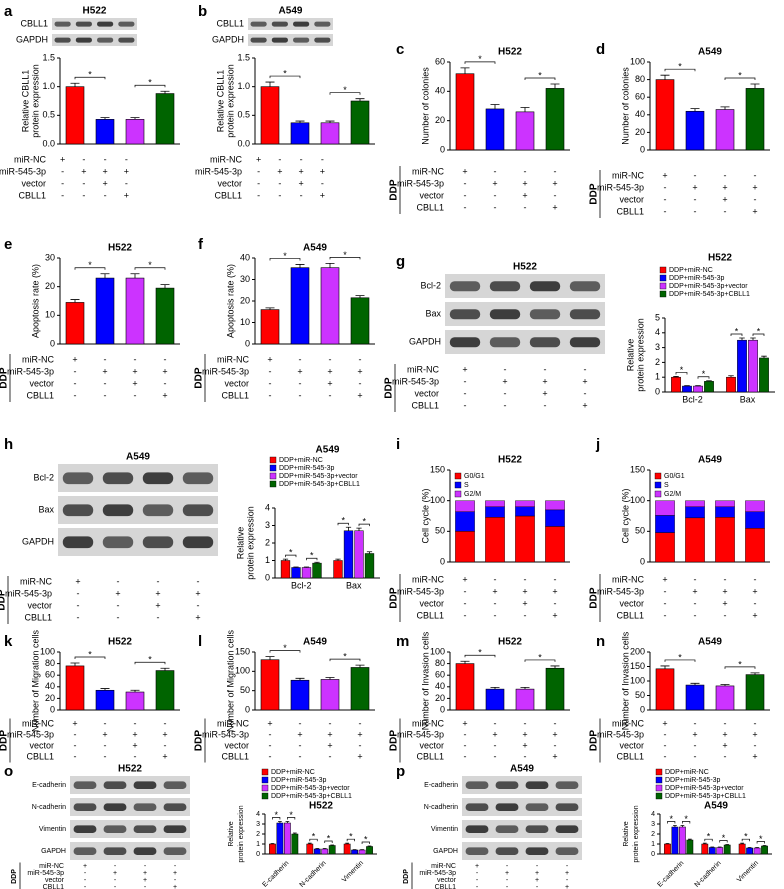  What do you see at coordinates (704, 788) in the screenshot?
I see `legend-label: DDP+miR-545-3p+vector` at bounding box center [704, 788].